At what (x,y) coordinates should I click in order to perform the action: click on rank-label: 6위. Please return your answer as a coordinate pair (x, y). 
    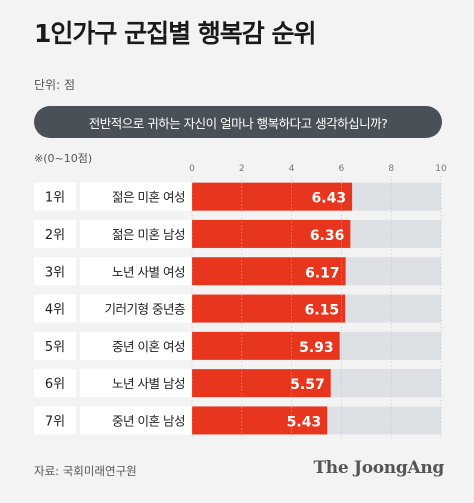
    Looking at the image, I should click on (55, 384).